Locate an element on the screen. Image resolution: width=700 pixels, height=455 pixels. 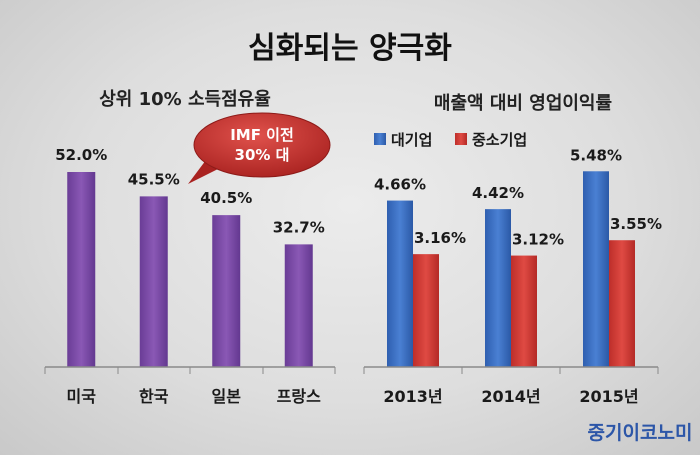
main-title: 심화되는 양극화 is located at coordinates (350, 48).